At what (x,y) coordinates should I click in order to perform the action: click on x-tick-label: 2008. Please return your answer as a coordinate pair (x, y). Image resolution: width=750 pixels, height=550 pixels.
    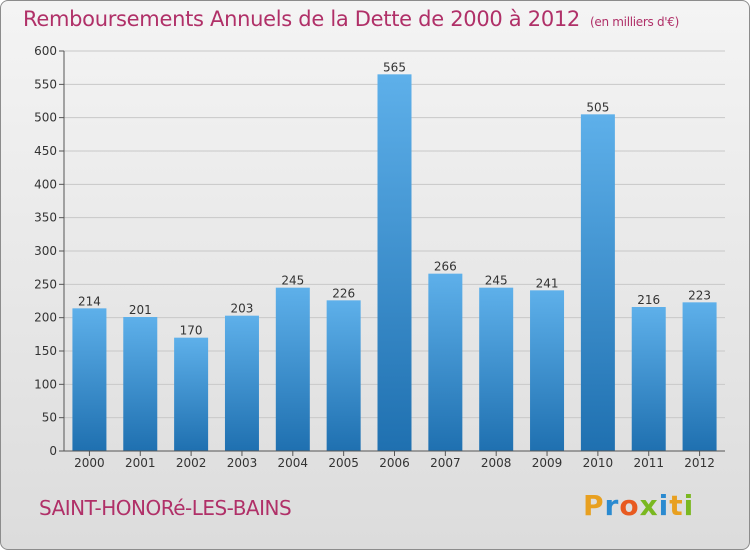
    Looking at the image, I should click on (496, 463).